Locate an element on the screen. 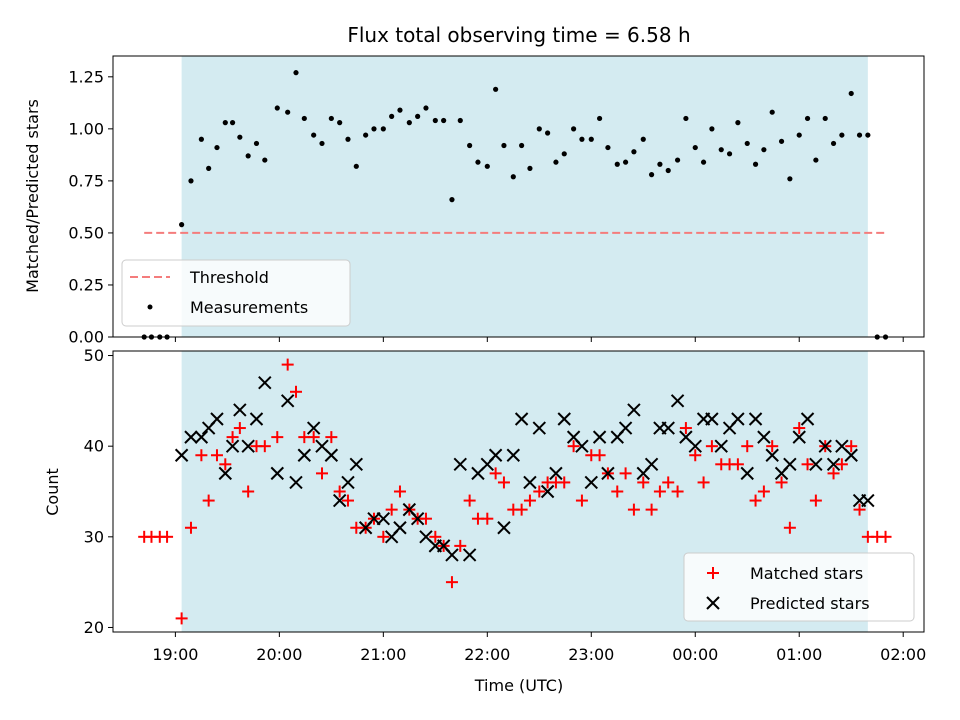 The image size is (960, 720). legend-matched-swatch is located at coordinates (713, 573).